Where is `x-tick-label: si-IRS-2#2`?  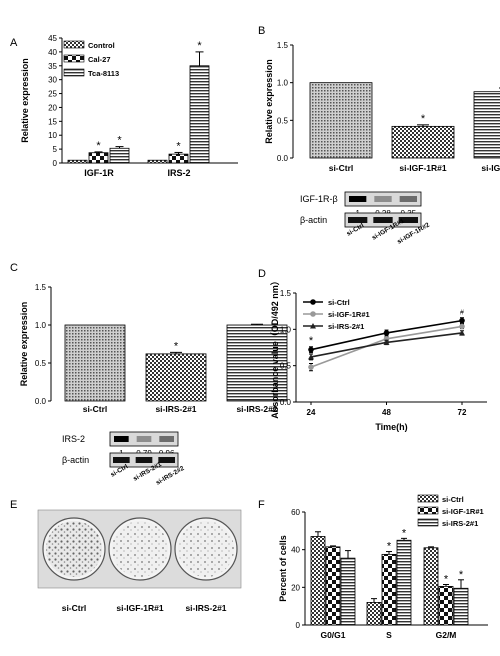
x-tick-label: si-IRS-2#2 is located at coordinates (256, 409).